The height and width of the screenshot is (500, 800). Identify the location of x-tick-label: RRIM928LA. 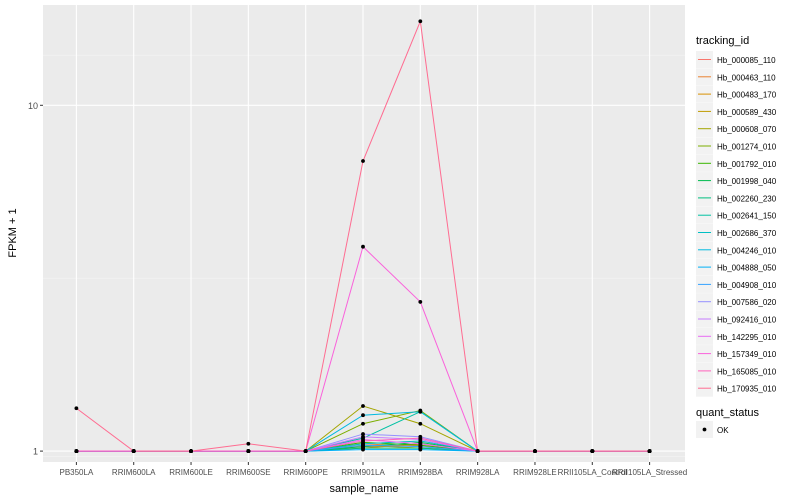
(478, 472).